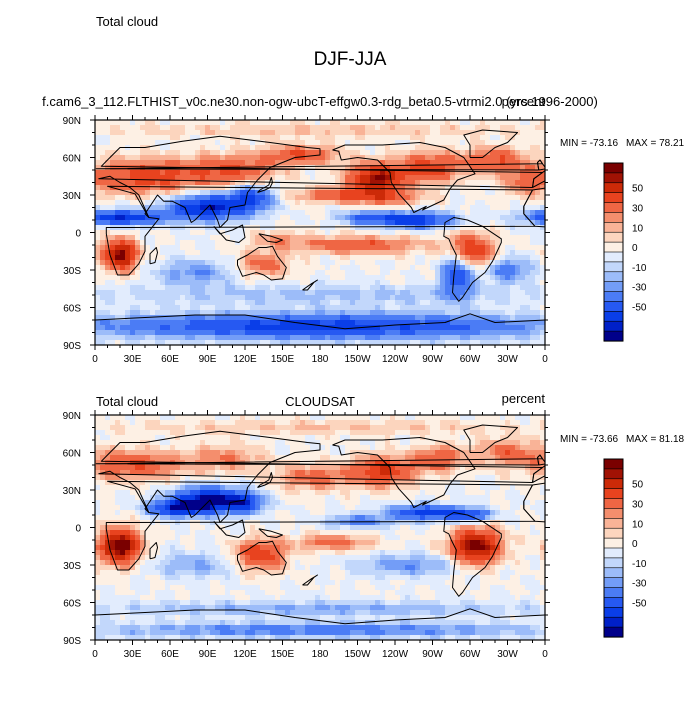 The image size is (700, 705). Describe the element at coordinates (208, 359) in the screenshot. I see `x-tick-label: 90E` at that location.